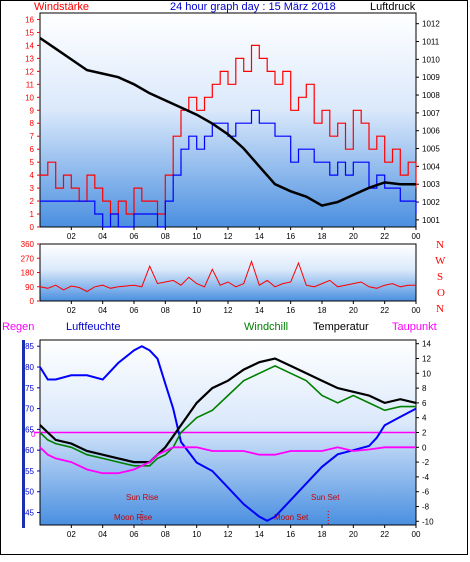 The image size is (470, 562). Describe the element at coordinates (424, 418) in the screenshot. I see `temp-y-label-4: 4` at that location.